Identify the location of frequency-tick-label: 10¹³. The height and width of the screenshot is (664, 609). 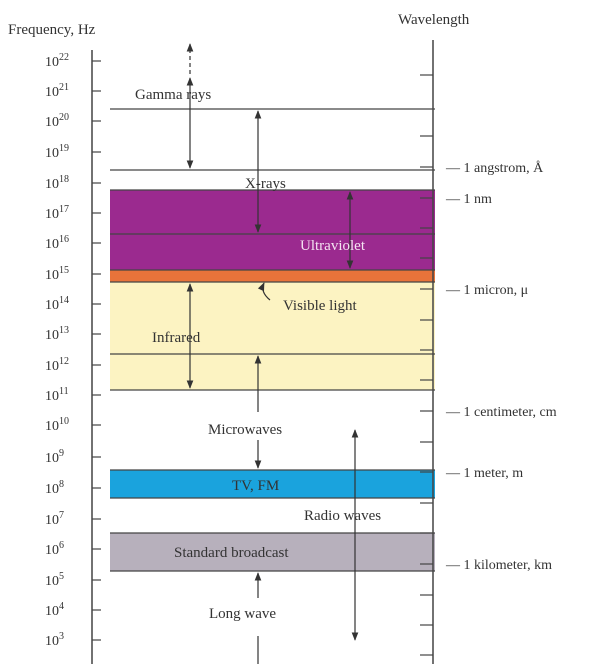
(57, 334).